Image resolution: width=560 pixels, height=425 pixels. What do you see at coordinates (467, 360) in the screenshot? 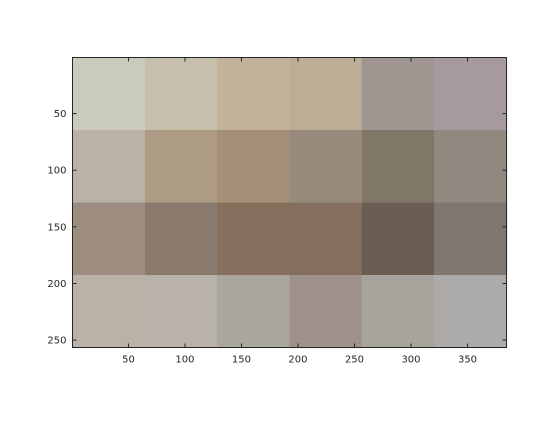
I see `x-tick-label: 350` at bounding box center [467, 360].